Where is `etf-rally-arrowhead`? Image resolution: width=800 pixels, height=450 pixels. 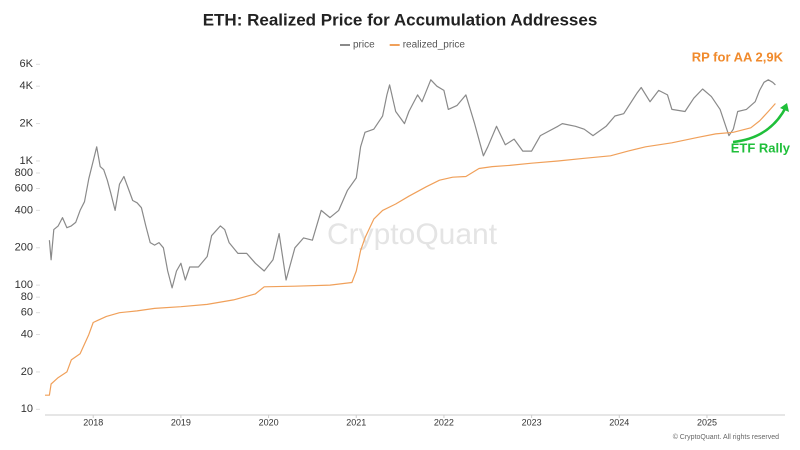 etf-rally-arrowhead is located at coordinates (784, 107).